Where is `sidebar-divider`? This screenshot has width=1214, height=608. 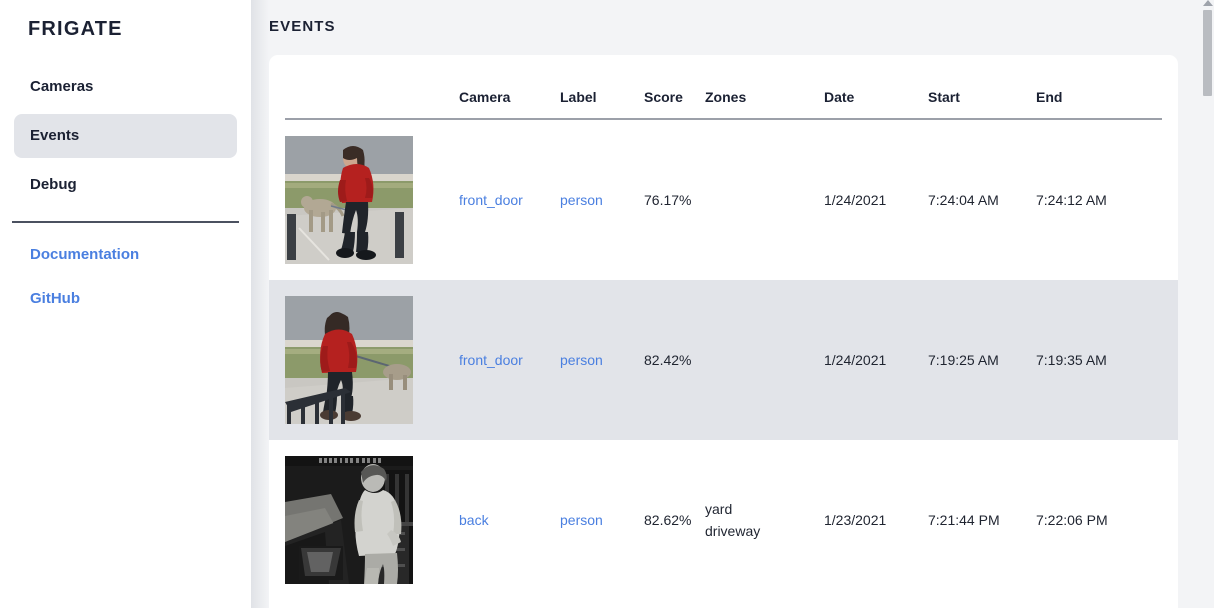 sidebar-divider is located at coordinates (125, 222).